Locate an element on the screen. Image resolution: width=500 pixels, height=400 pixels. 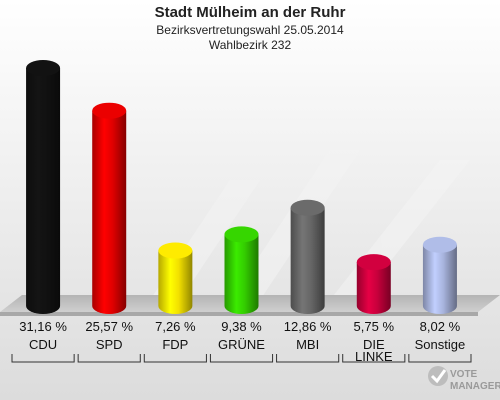
value-label-fdp: 7,26 % is located at coordinates (175, 326).